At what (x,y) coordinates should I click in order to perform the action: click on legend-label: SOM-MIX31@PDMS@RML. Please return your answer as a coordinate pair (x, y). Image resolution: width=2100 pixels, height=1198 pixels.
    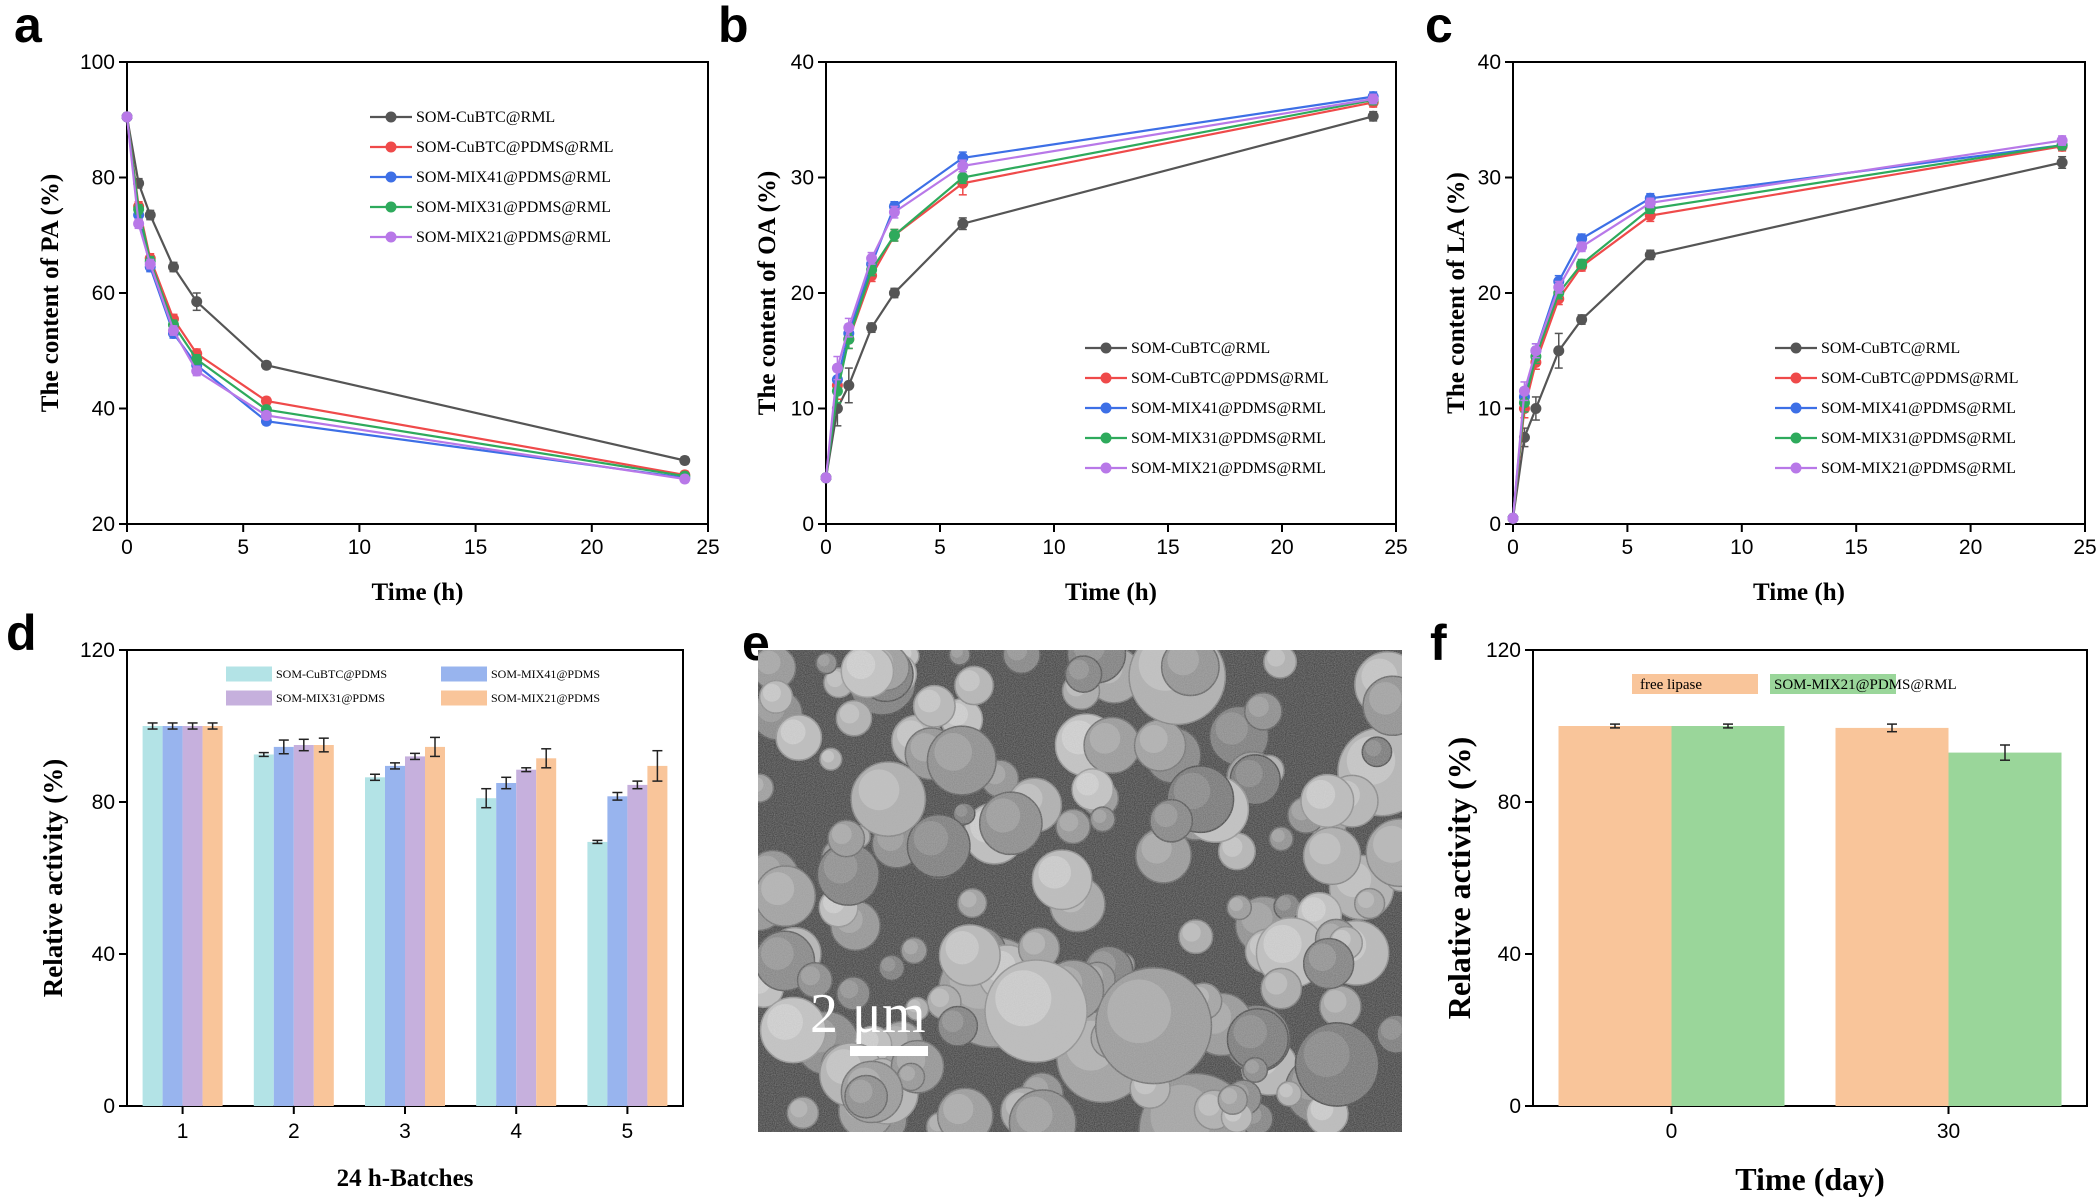
    Looking at the image, I should click on (1228, 438).